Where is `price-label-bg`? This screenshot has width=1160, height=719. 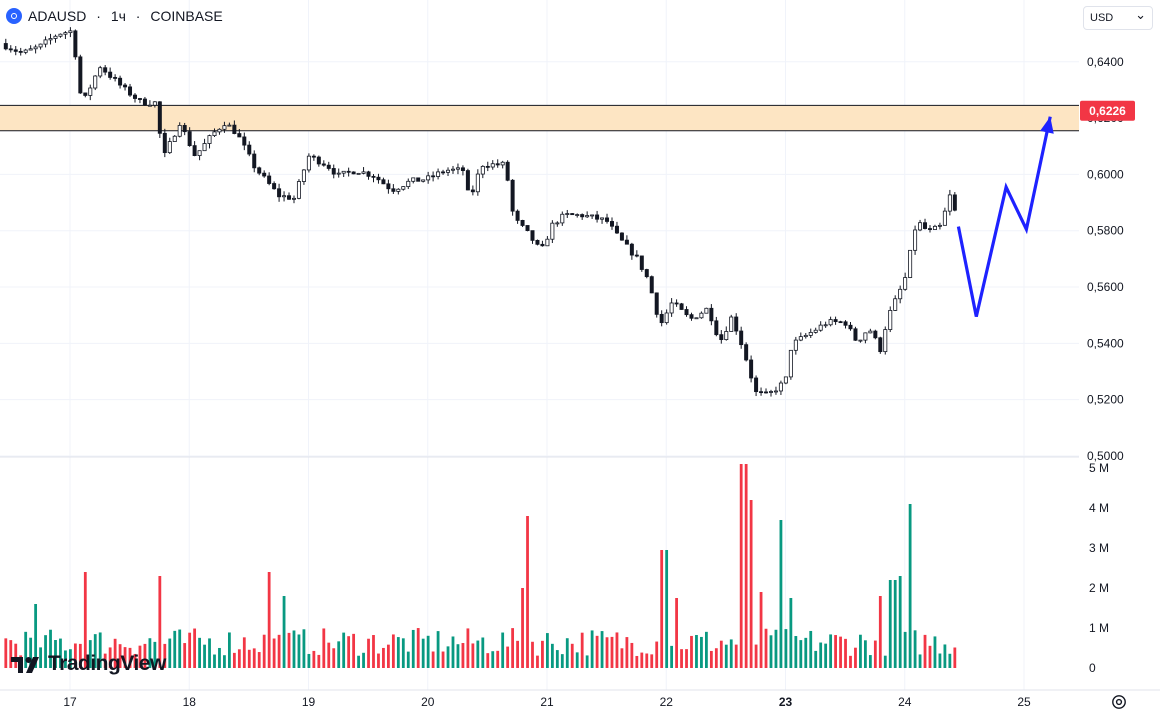 price-label-bg is located at coordinates (1107, 110).